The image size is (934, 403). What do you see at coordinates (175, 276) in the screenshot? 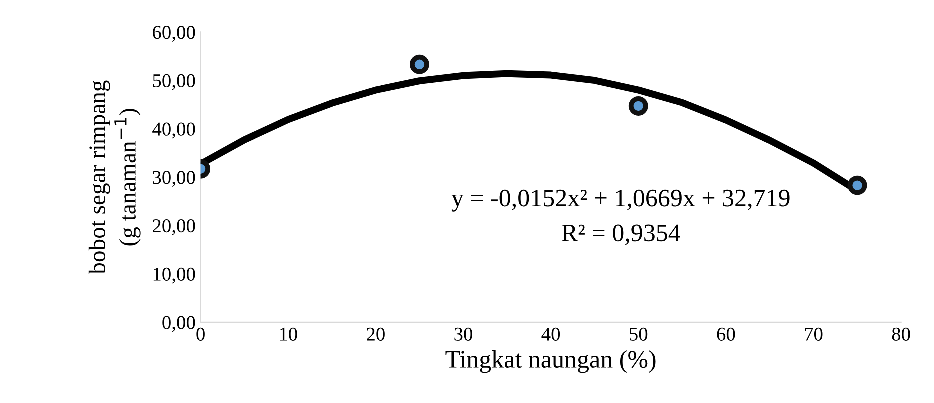
I see `y-tick-label: 10,00` at bounding box center [175, 276].